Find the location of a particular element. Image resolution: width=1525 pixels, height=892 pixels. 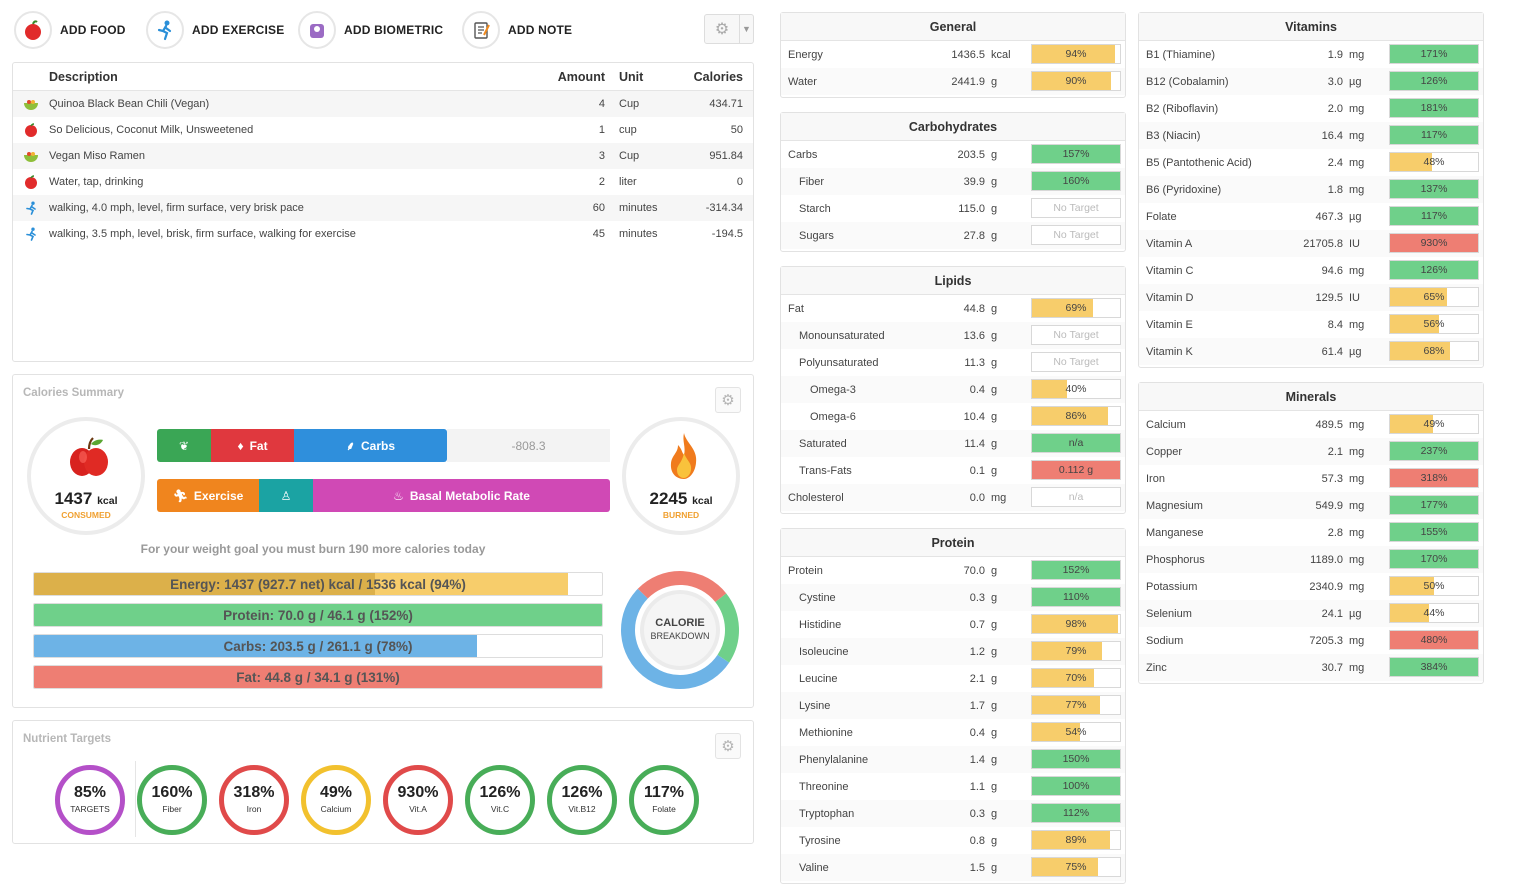

bmr-segment: ♨ Basal Metabolic Rate is located at coordinates (461, 495).